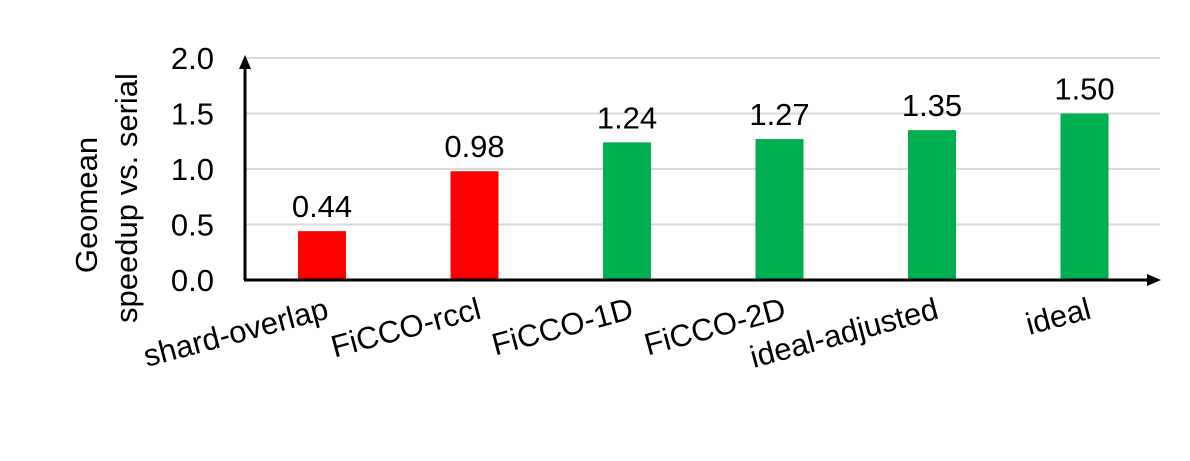 This screenshot has width=1190, height=461. What do you see at coordinates (932, 105) in the screenshot?
I see `value-label: 1.35` at bounding box center [932, 105].